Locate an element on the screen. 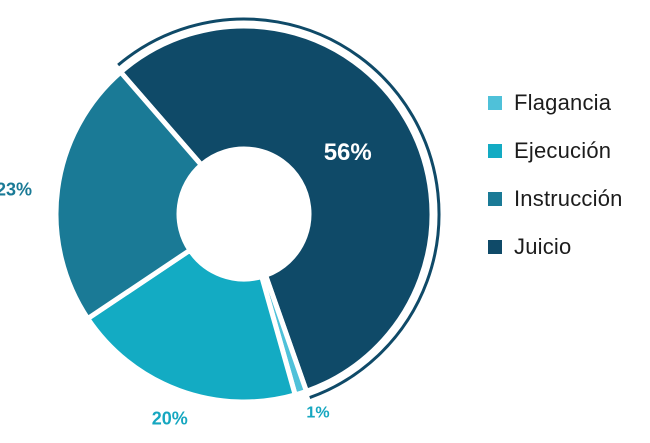  legend-label-juicio: Juicio is located at coordinates (543, 246).